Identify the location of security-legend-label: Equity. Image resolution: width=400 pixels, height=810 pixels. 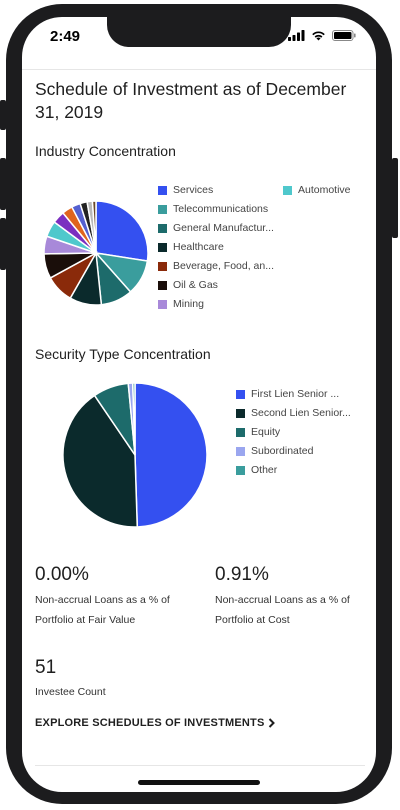
(266, 432).